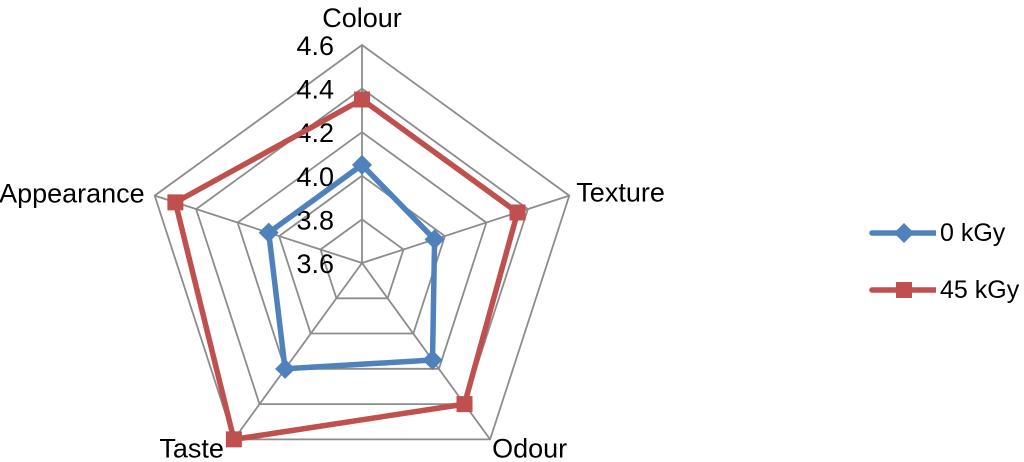 The height and width of the screenshot is (462, 1024). I want to click on legend-entry-0kgy: 0 kGy, so click(943, 233).